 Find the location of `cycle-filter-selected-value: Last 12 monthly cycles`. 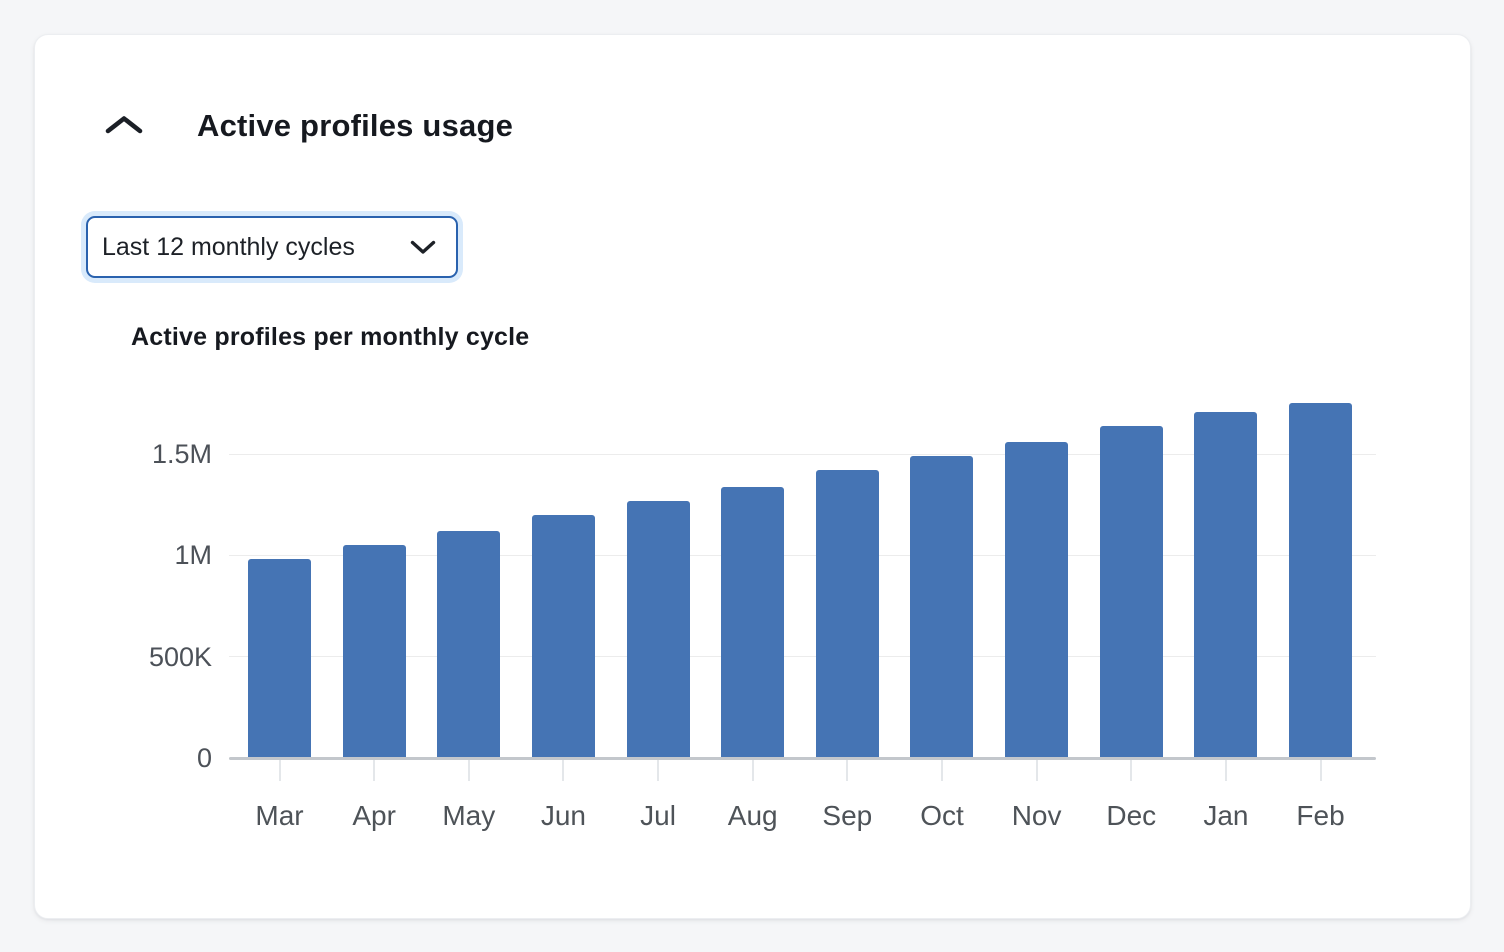

cycle-filter-selected-value: Last 12 monthly cycles is located at coordinates (228, 246).